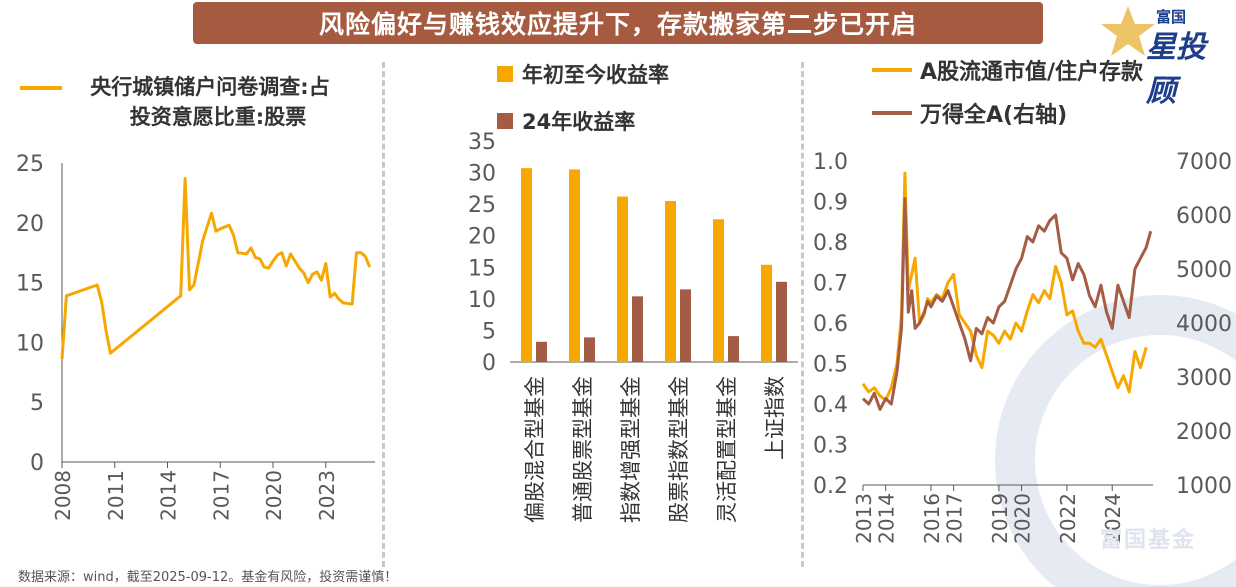  I want to click on y-tick-label: 35, so click(482, 142).